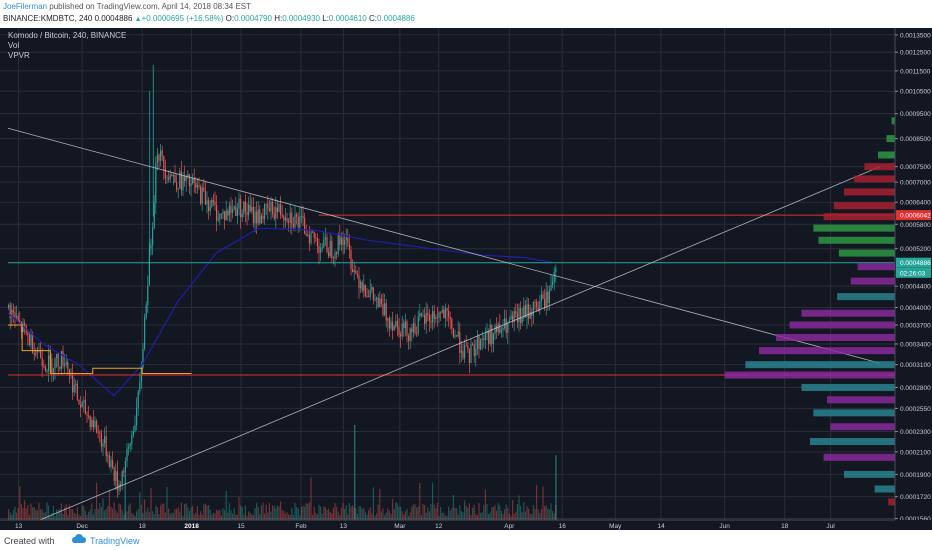  What do you see at coordinates (915, 475) in the screenshot?
I see `price-axis-label: 0.0001900` at bounding box center [915, 475].